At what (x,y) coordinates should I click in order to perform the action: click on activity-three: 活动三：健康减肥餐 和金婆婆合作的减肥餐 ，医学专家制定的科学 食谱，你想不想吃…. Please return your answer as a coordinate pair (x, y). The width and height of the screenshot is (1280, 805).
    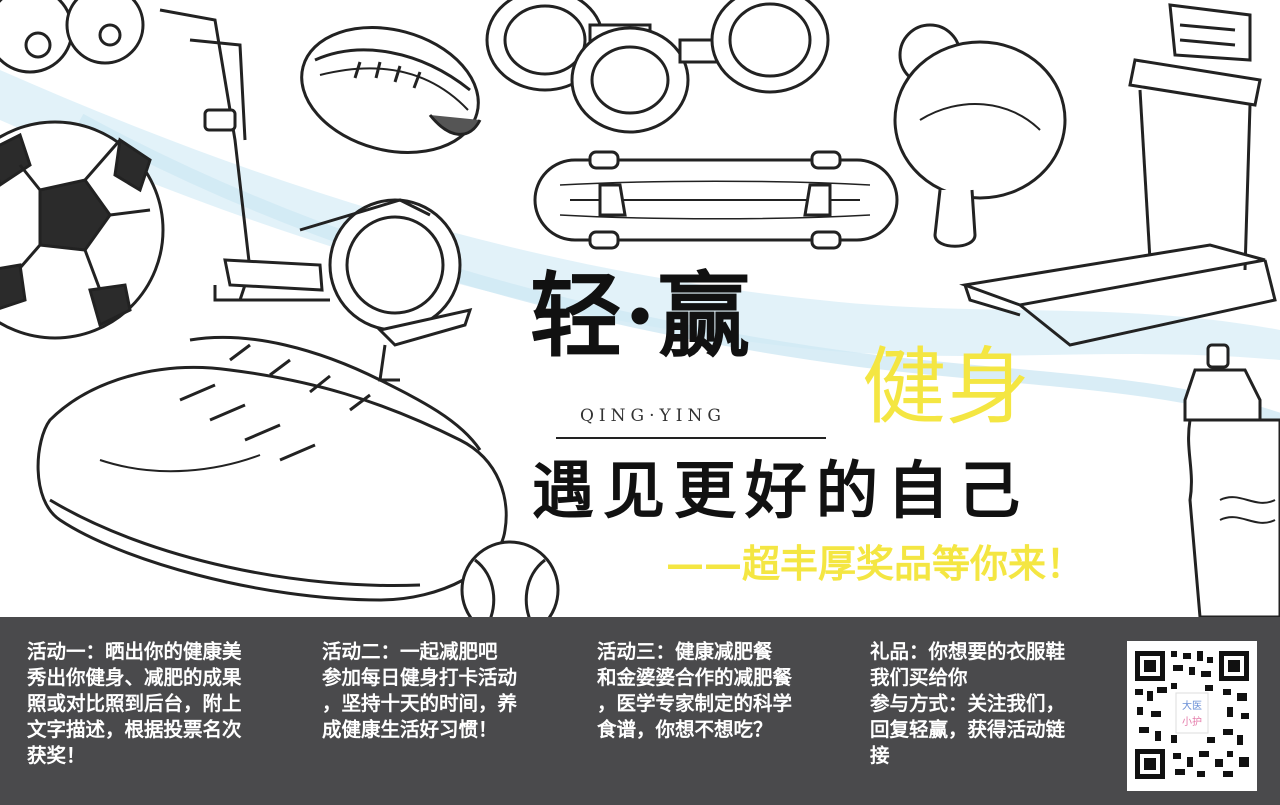
    Looking at the image, I should click on (694, 691).